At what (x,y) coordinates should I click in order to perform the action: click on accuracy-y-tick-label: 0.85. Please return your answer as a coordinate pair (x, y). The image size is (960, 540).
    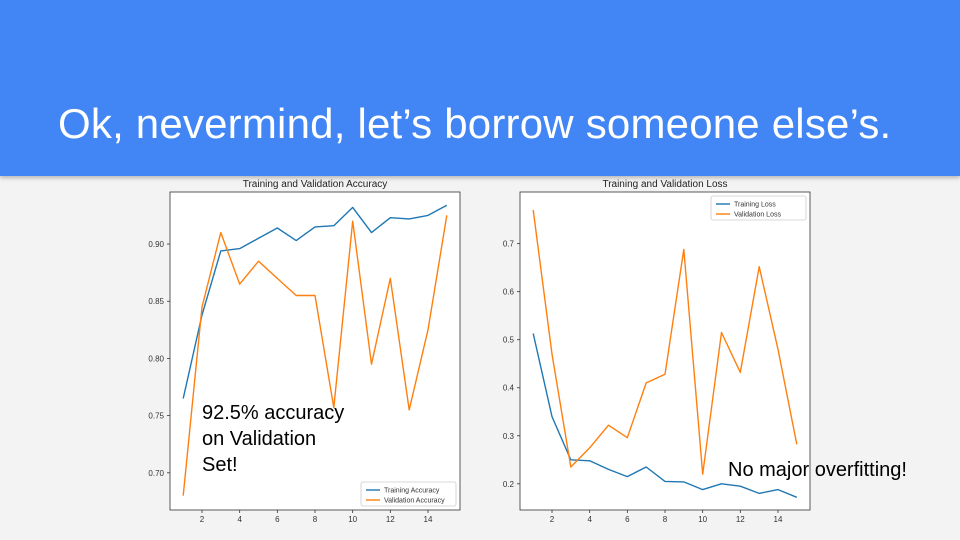
    Looking at the image, I should click on (156, 301).